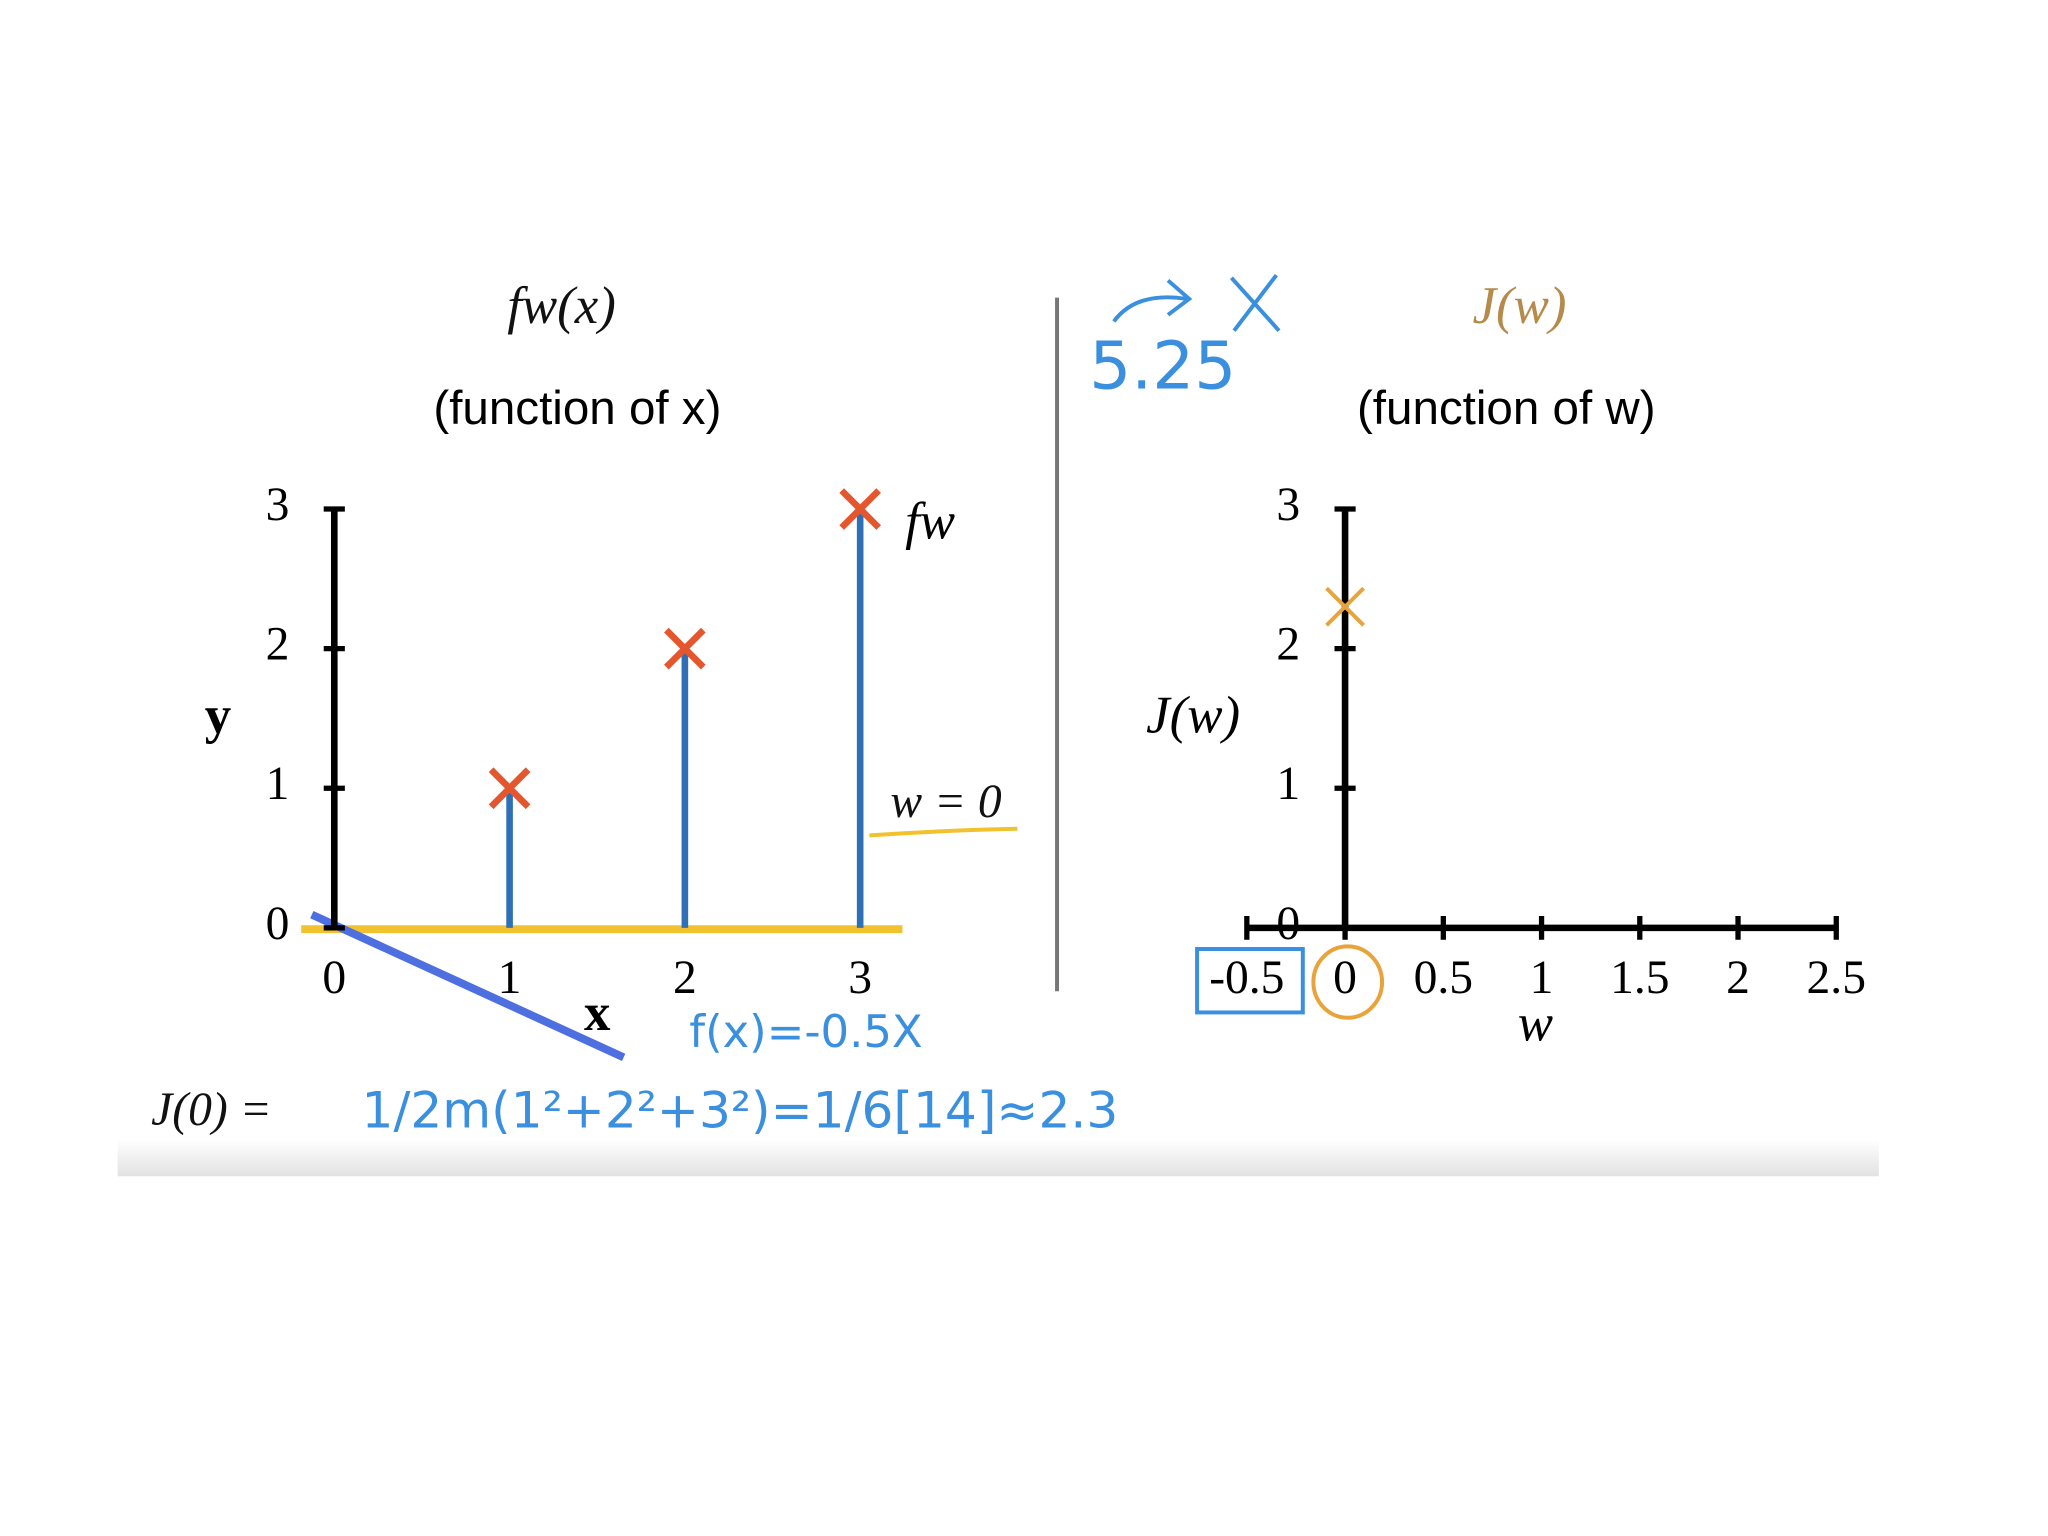 The height and width of the screenshot is (1536, 2048). Describe the element at coordinates (1639, 978) in the screenshot. I see `x-tick-label: 1.5` at that location.